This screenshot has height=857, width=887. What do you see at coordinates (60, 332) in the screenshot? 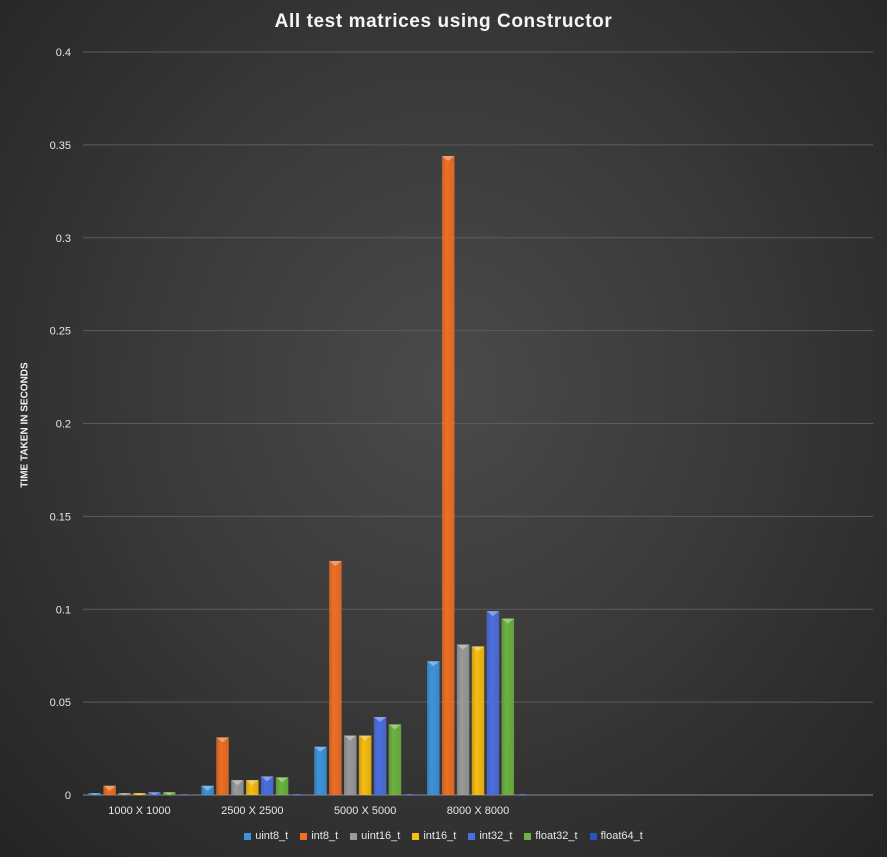
I see `y-tick-label: 0.25` at bounding box center [60, 332].